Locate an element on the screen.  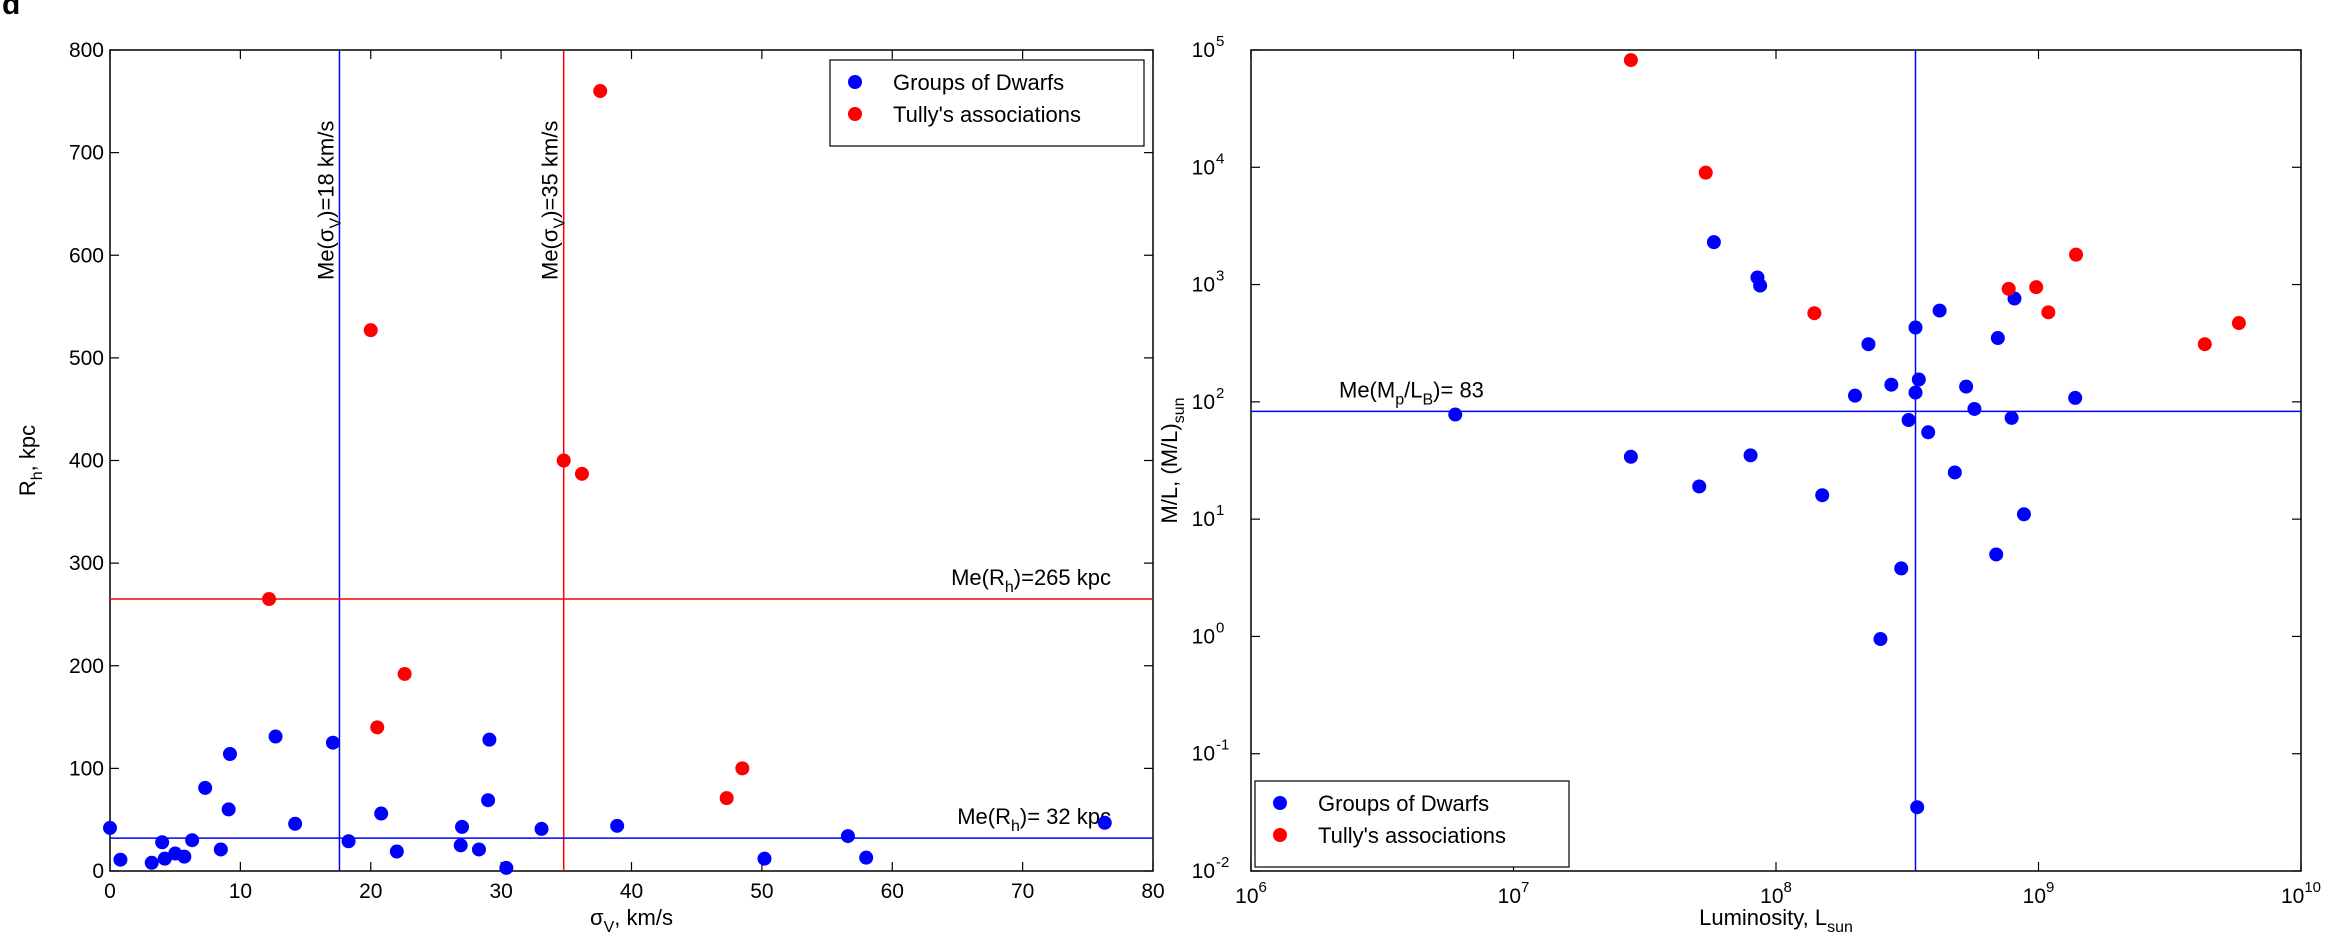
x-tick-label: 60 is located at coordinates (892, 891).